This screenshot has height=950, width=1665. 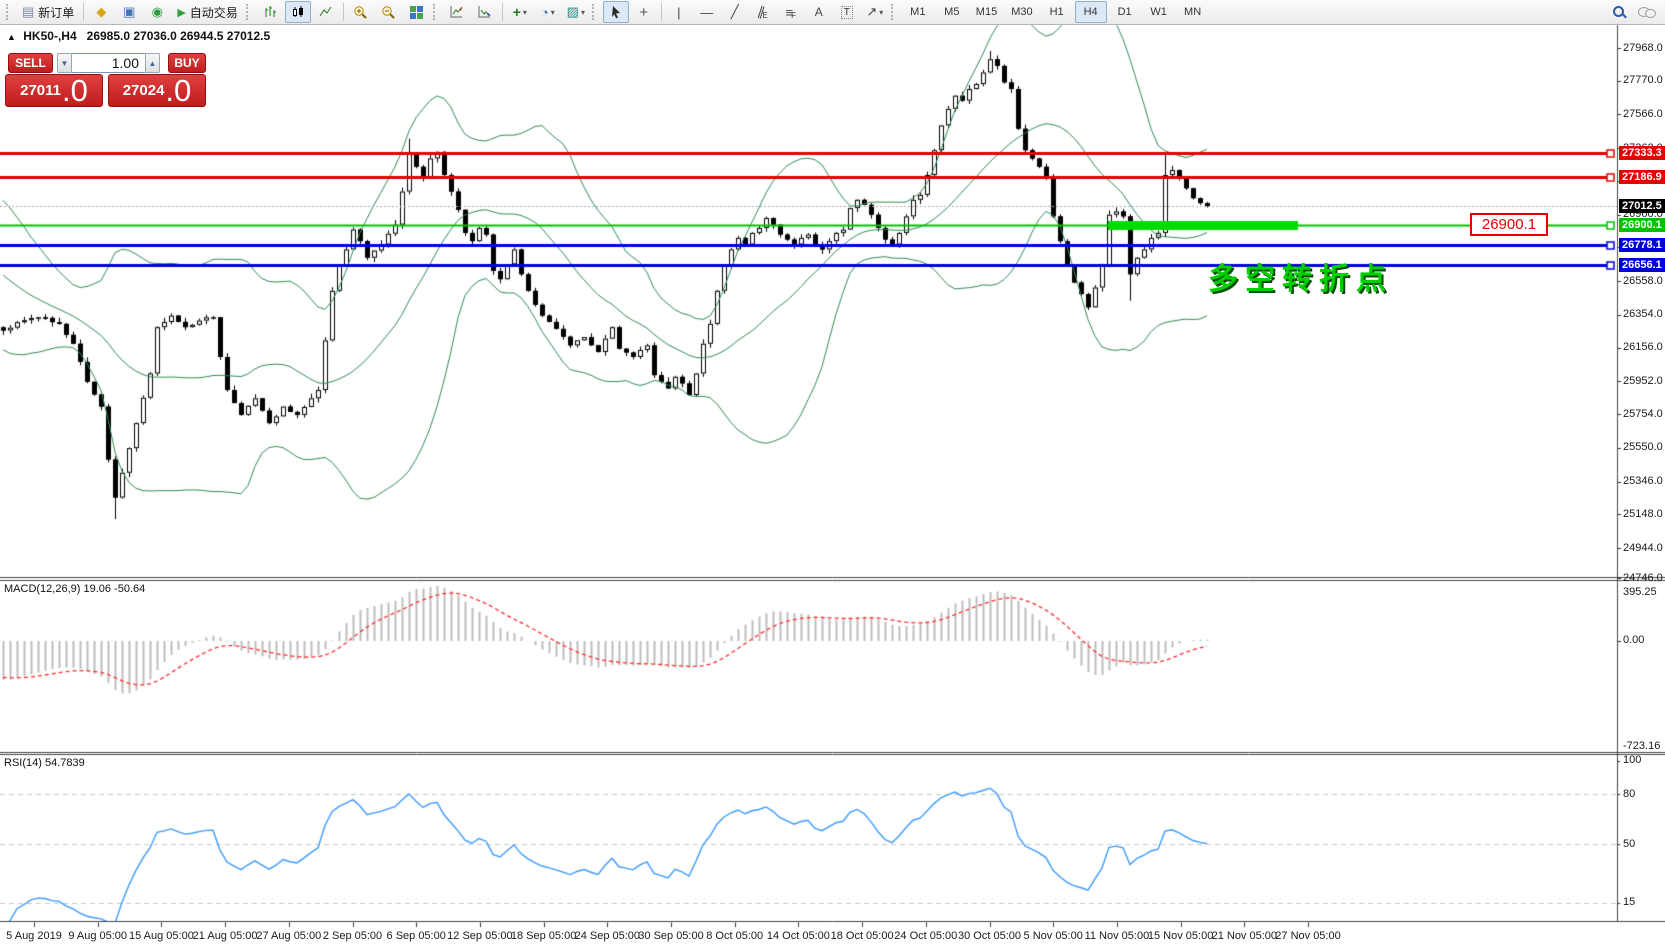 I want to click on timeframe-button-w1: W1, so click(x=1158, y=12).